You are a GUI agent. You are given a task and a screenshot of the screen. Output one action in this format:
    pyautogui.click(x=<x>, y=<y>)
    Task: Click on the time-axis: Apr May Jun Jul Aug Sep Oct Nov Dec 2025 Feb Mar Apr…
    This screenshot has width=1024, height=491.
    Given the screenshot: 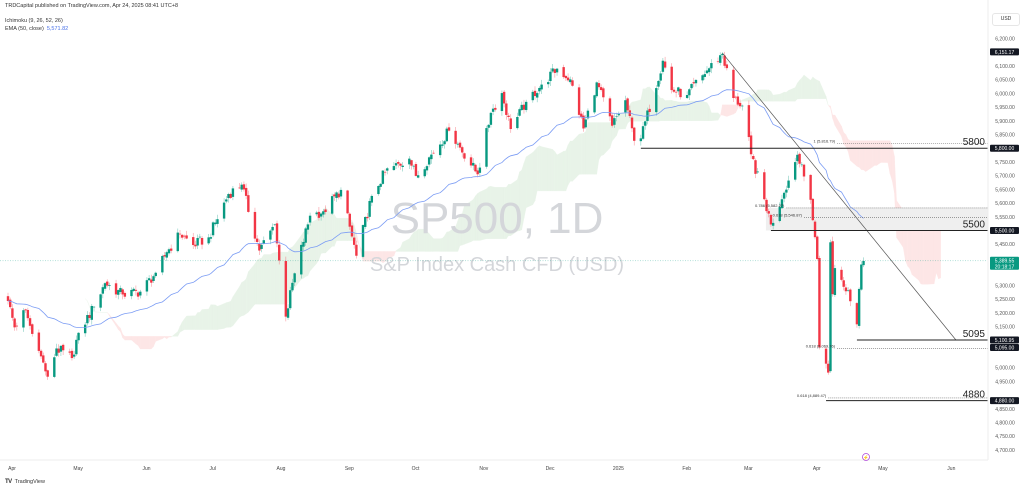 What is the action you would take?
    pyautogui.click(x=481, y=469)
    